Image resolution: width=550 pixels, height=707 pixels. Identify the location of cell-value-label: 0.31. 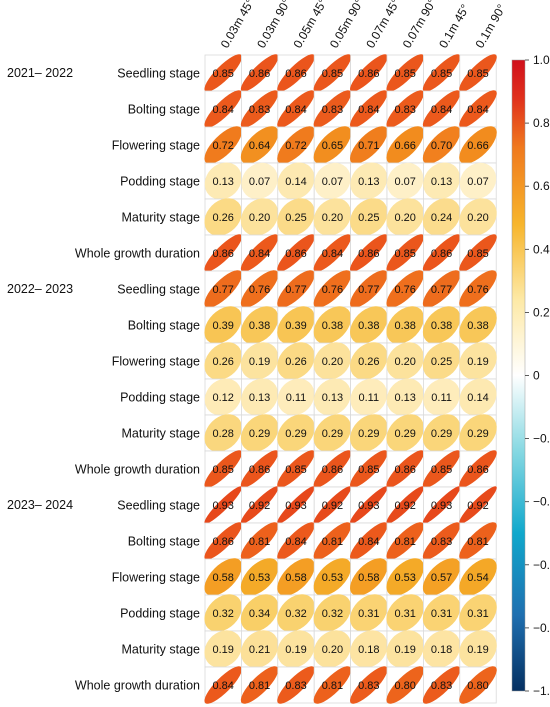
(441, 614).